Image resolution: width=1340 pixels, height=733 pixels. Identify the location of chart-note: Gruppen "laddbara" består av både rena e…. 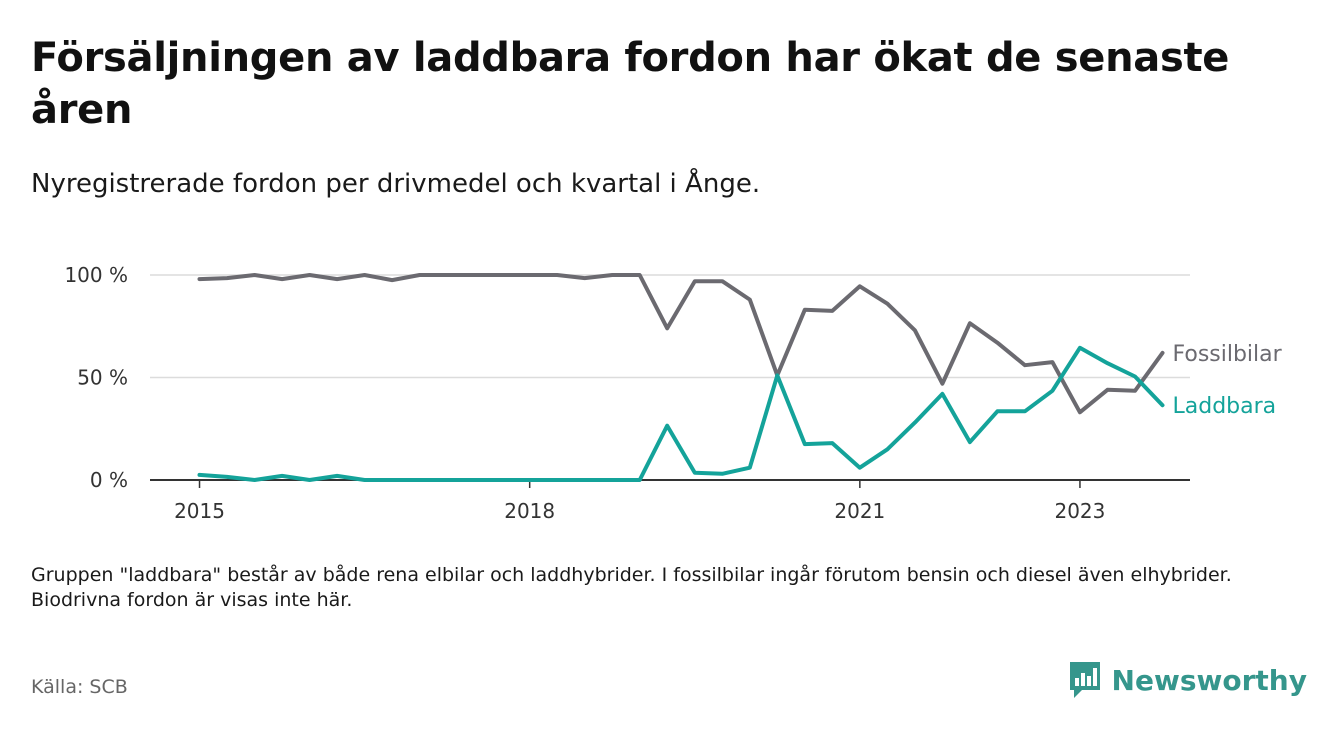
(631, 587).